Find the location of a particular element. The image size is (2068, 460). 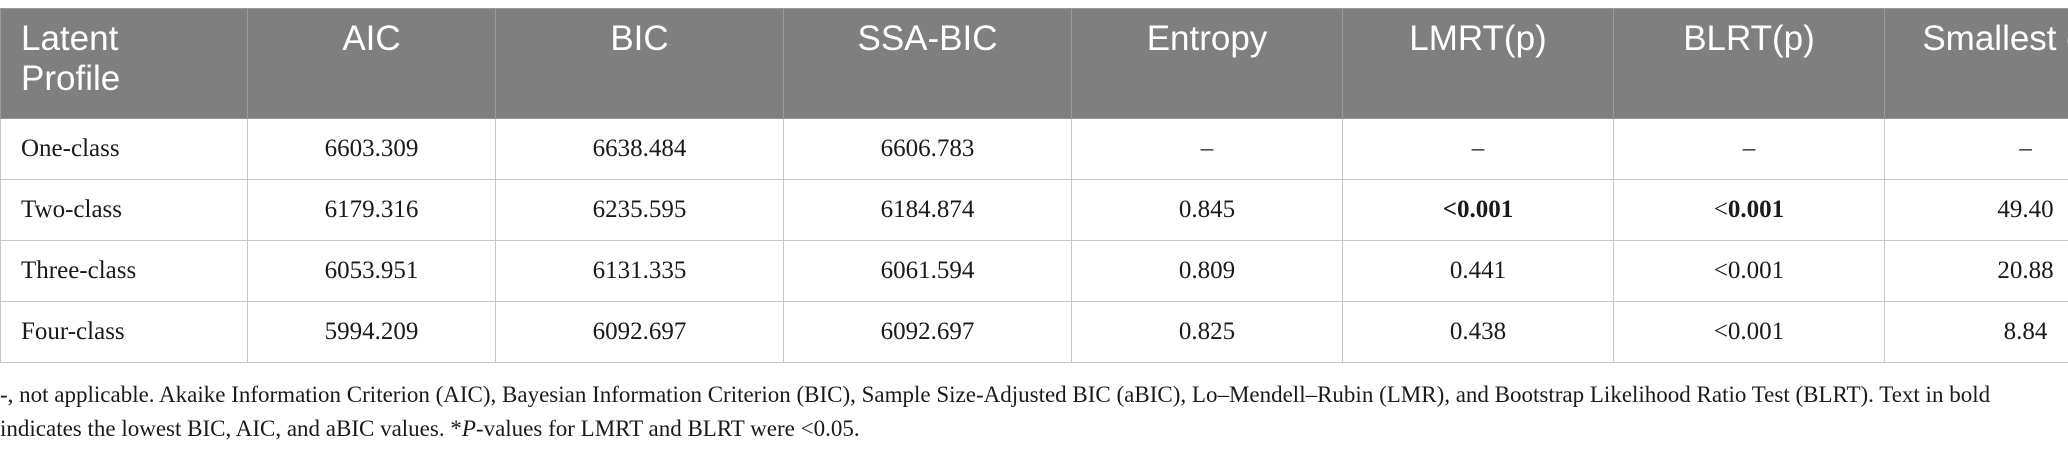

blrt-prefix: < is located at coordinates (1720, 209).